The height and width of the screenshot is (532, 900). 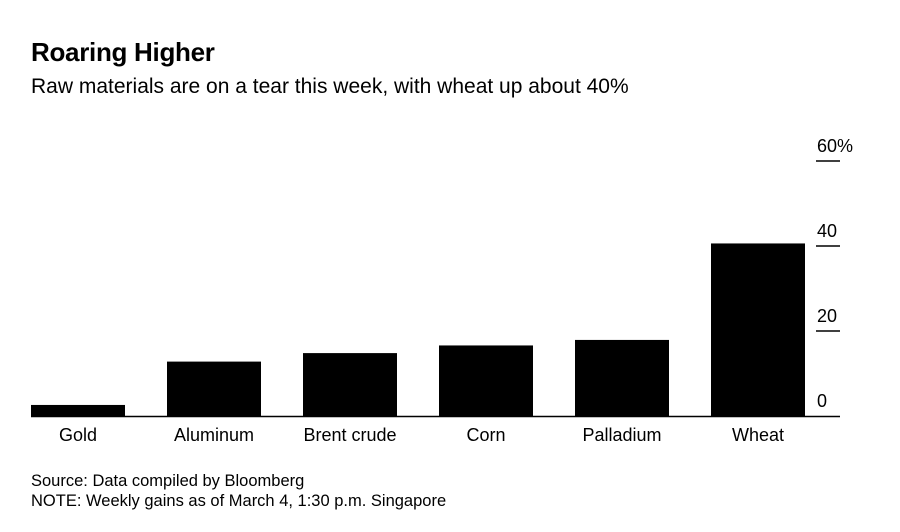 What do you see at coordinates (835, 146) in the screenshot?
I see `y-tick-label-60: 60%` at bounding box center [835, 146].